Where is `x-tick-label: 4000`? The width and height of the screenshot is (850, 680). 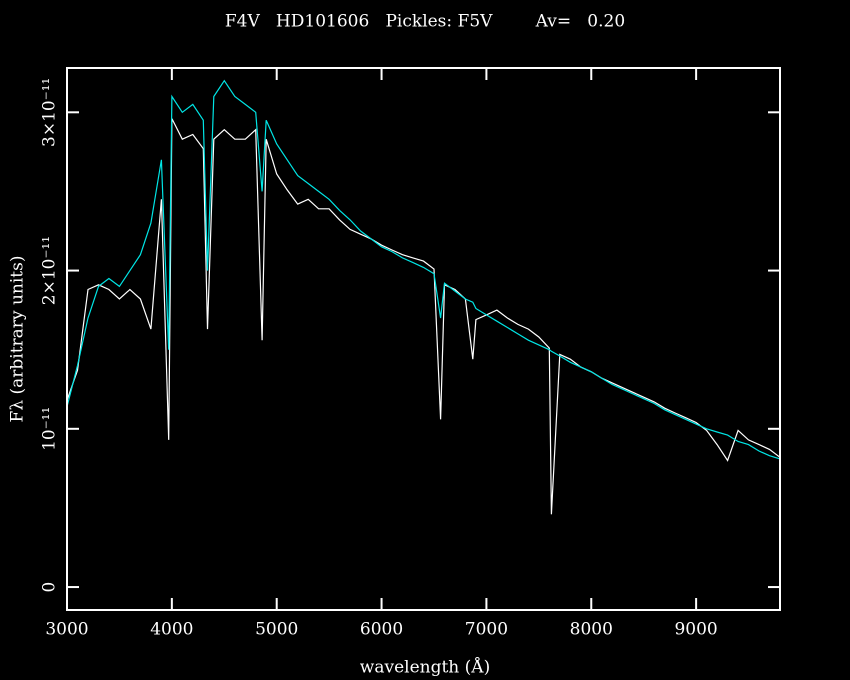 x-tick-label: 4000 is located at coordinates (171, 630).